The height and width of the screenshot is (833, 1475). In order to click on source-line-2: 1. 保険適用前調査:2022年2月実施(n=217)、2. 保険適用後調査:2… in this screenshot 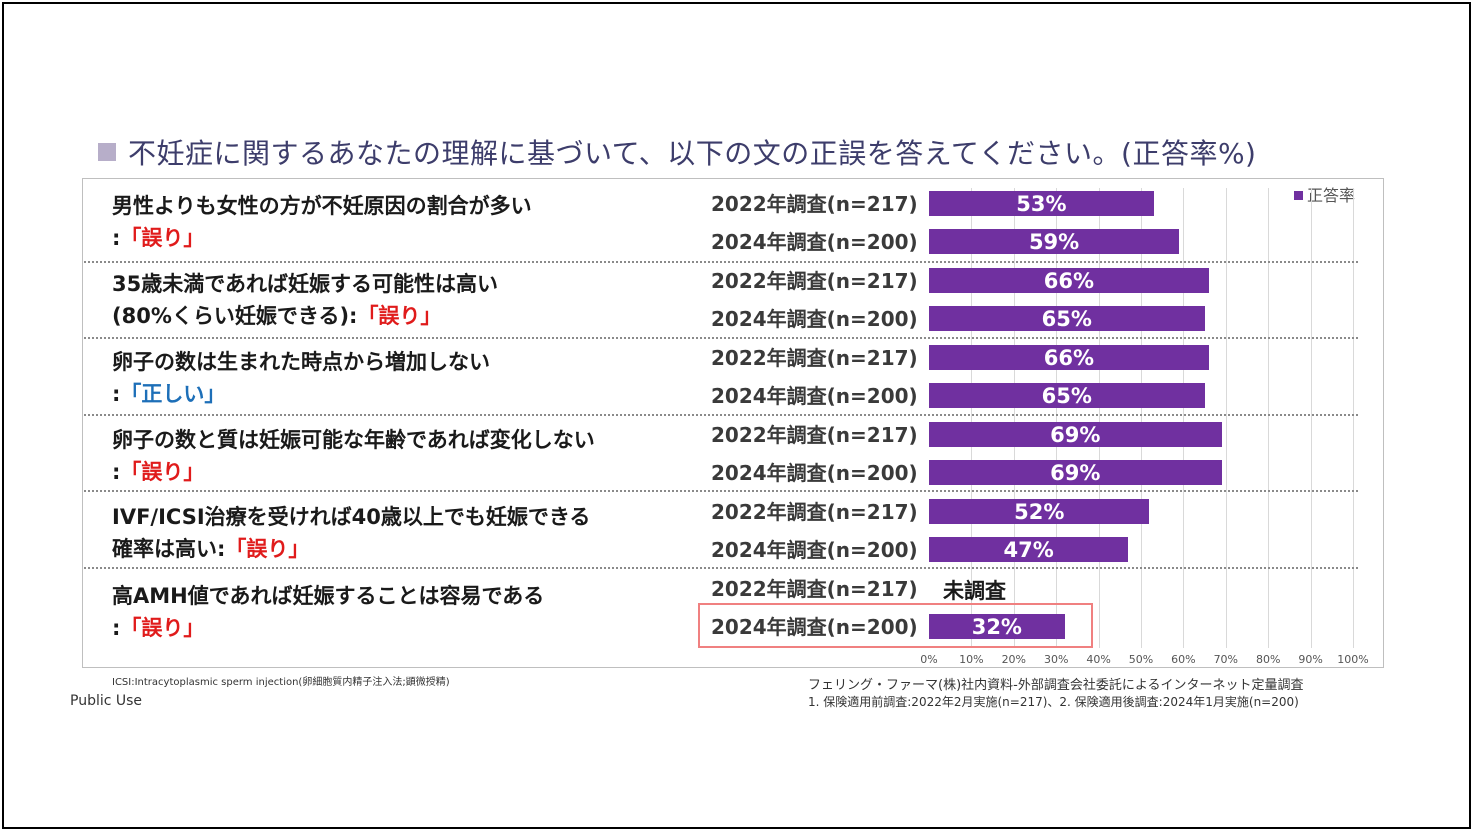, I will do `click(1053, 702)`.